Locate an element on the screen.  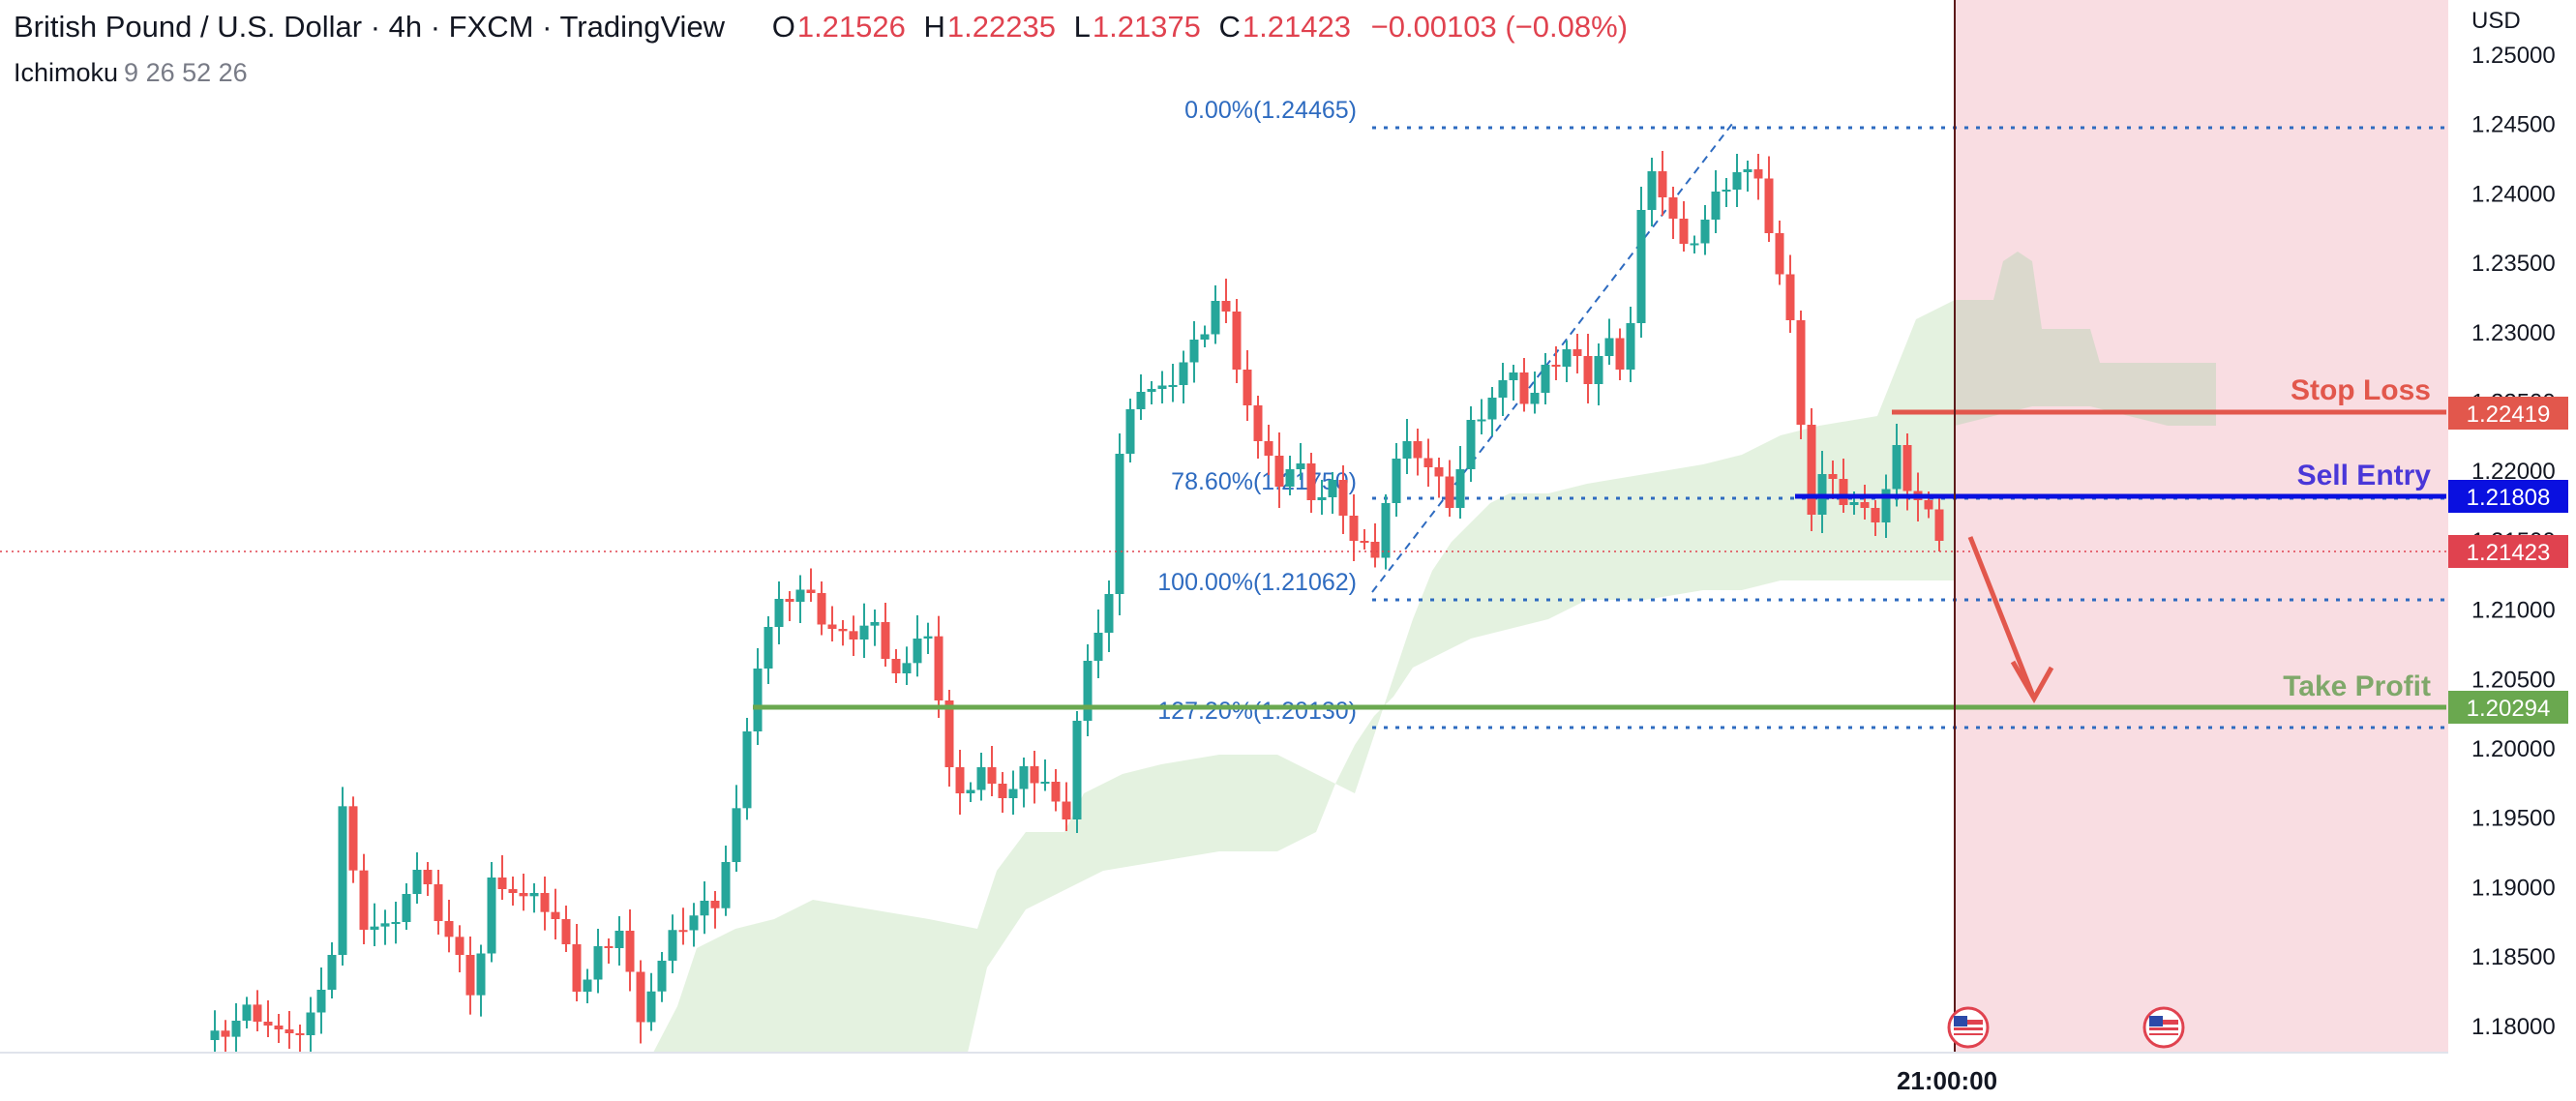
price-tick: 1.23500 is located at coordinates (2513, 264).